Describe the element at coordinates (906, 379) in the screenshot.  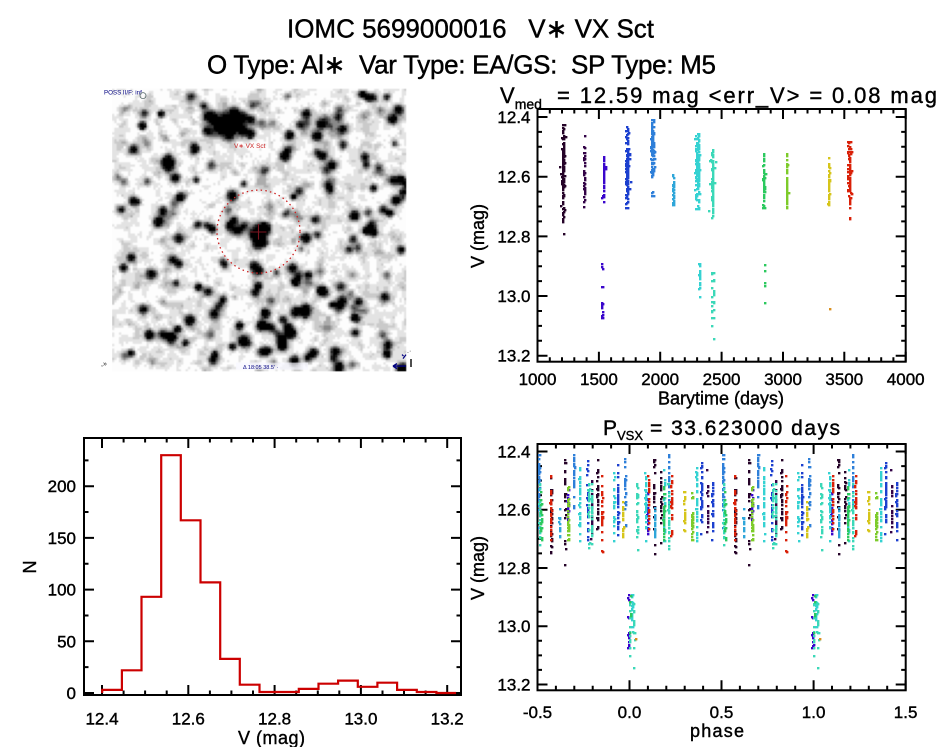
I see `svg-text: 4000` at that location.